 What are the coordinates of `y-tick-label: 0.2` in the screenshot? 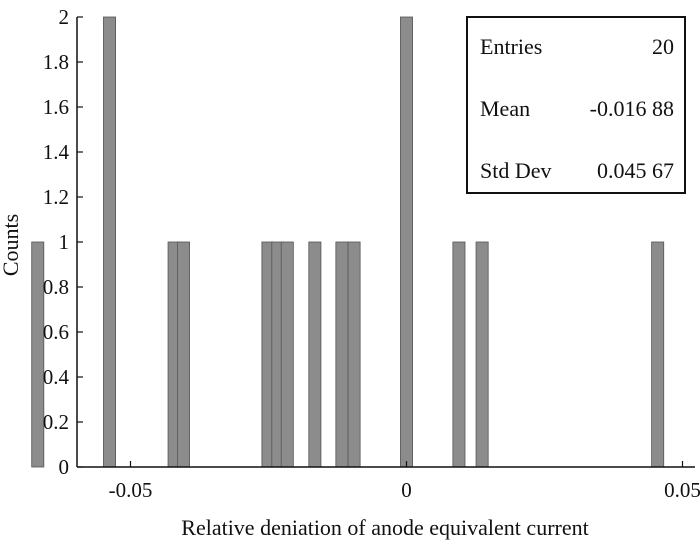 It's located at (56, 422).